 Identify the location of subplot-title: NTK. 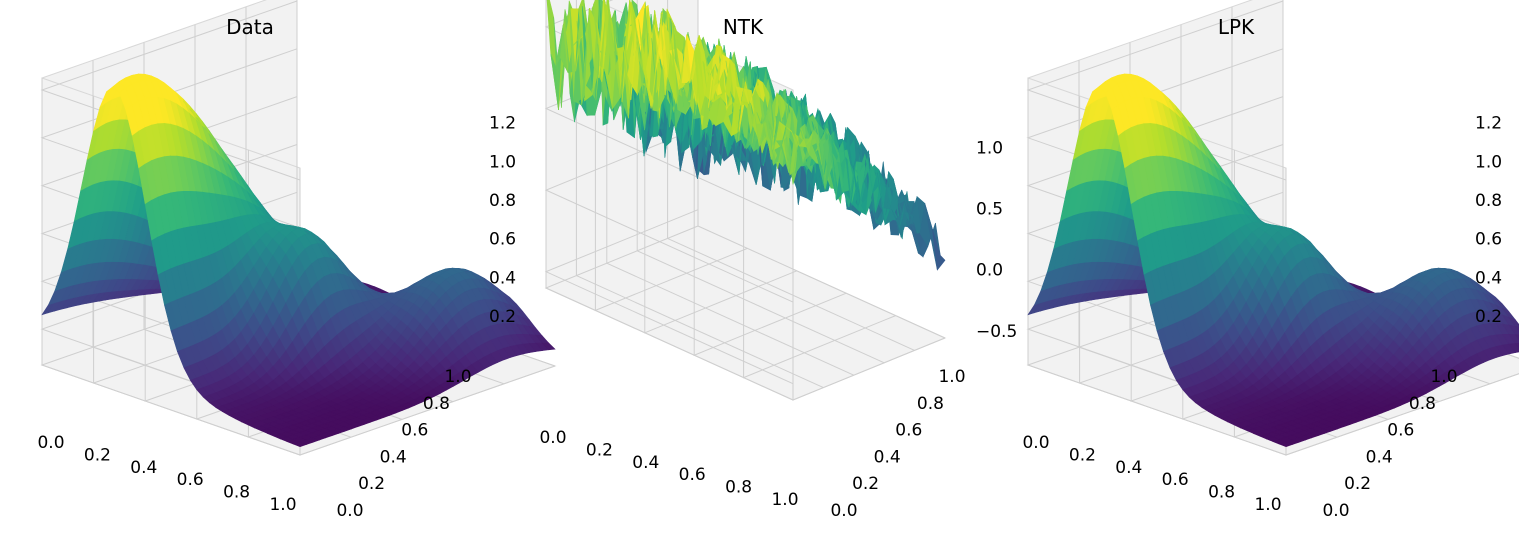
(743, 27).